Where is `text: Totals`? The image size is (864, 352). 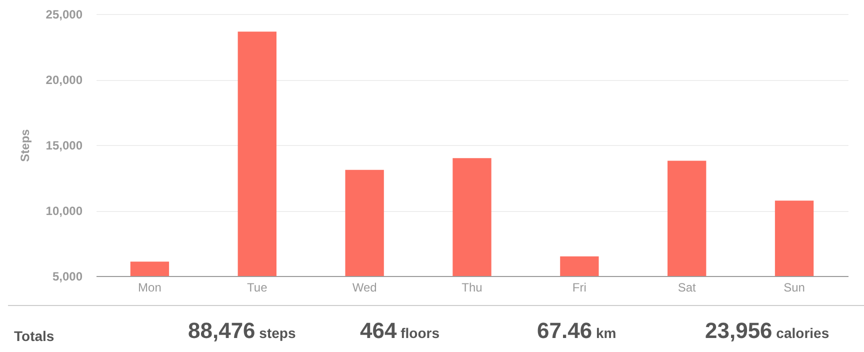
text: Totals is located at coordinates (34, 336).